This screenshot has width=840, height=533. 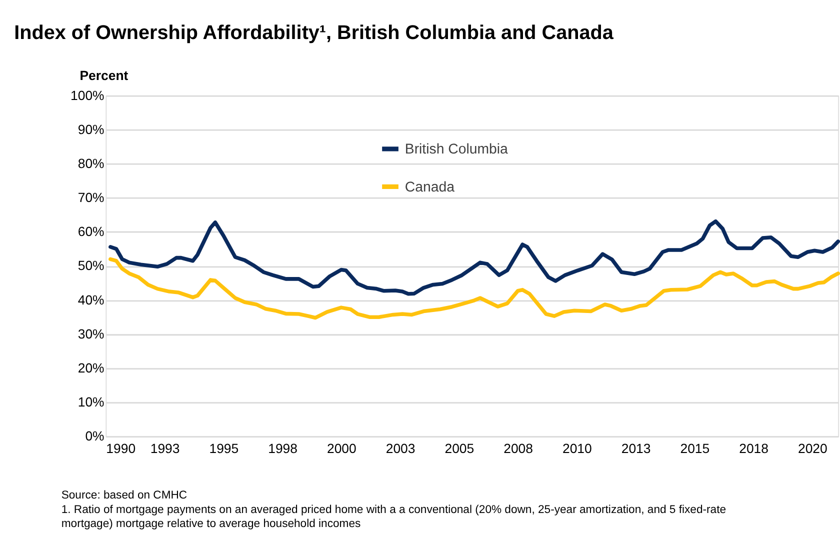 What do you see at coordinates (401, 448) in the screenshot?
I see `x-tick-label: 2003` at bounding box center [401, 448].